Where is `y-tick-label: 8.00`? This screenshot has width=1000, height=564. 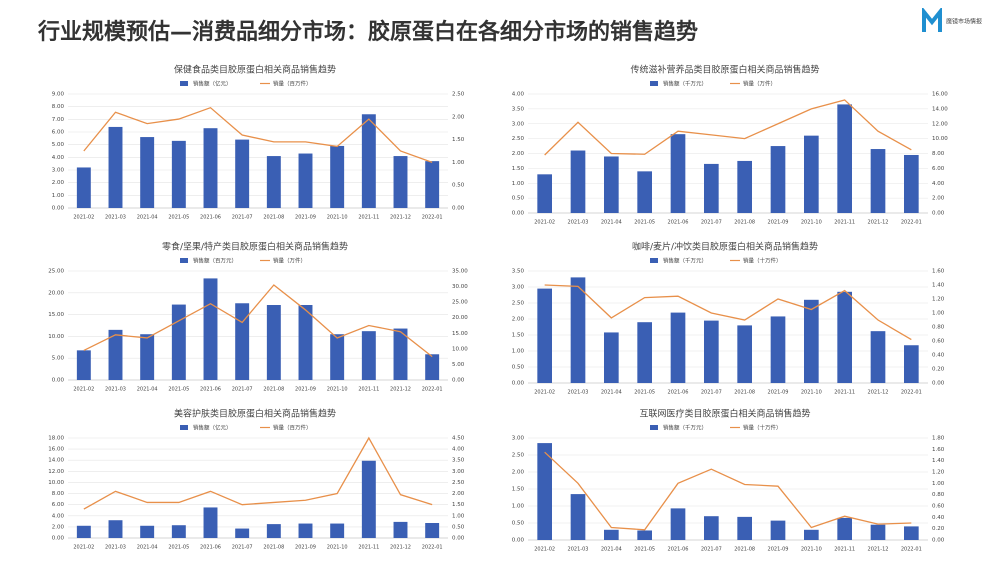 y-tick-label: 8.00 is located at coordinates (58, 107).